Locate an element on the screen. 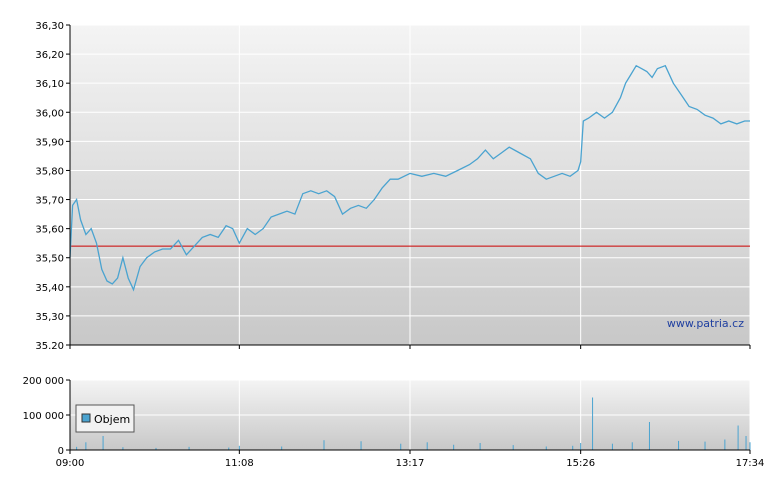 The width and height of the screenshot is (780, 490). legend-label: Objem is located at coordinates (112, 419).